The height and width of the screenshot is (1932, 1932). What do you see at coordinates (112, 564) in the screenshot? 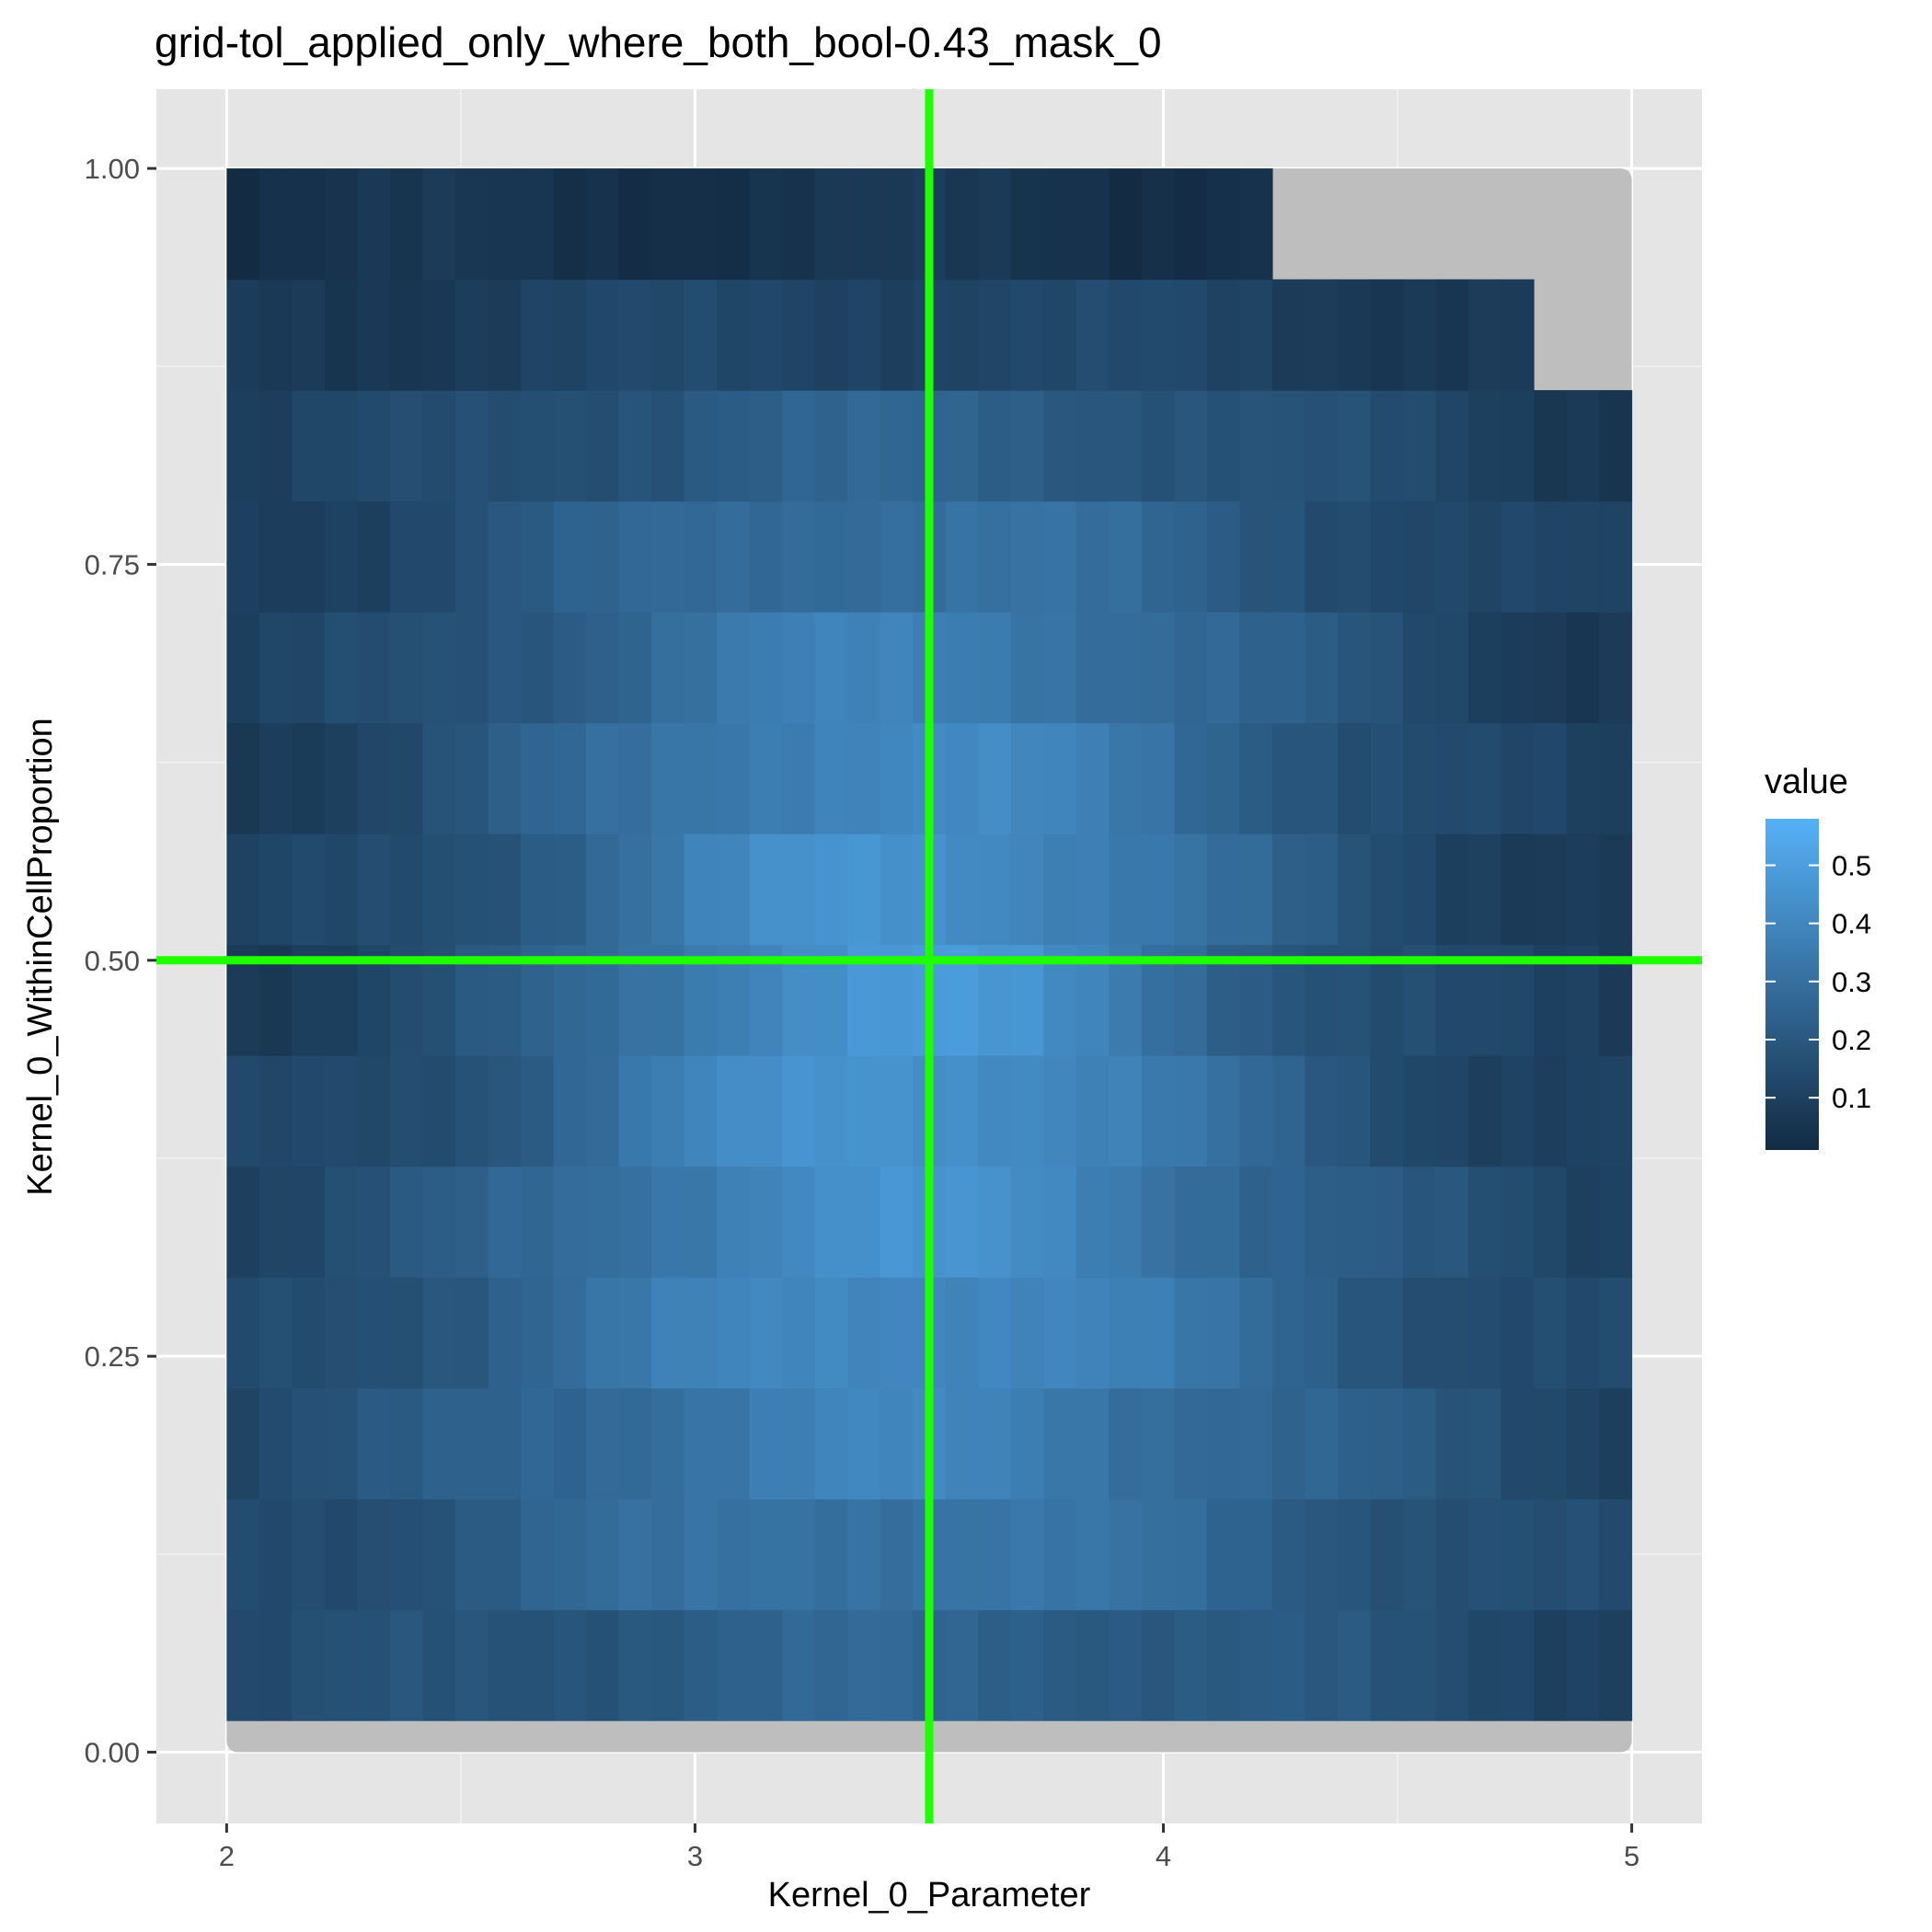
I see `y-tick-label: 0.75` at bounding box center [112, 564].